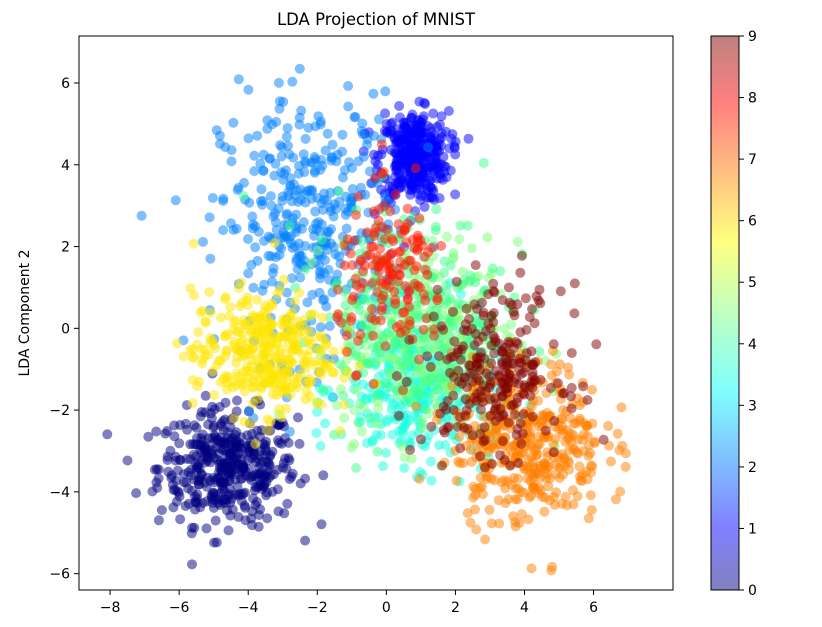 This screenshot has width=822, height=627. Describe the element at coordinates (752, 283) in the screenshot. I see `colorbar-tick-label: 5` at that location.